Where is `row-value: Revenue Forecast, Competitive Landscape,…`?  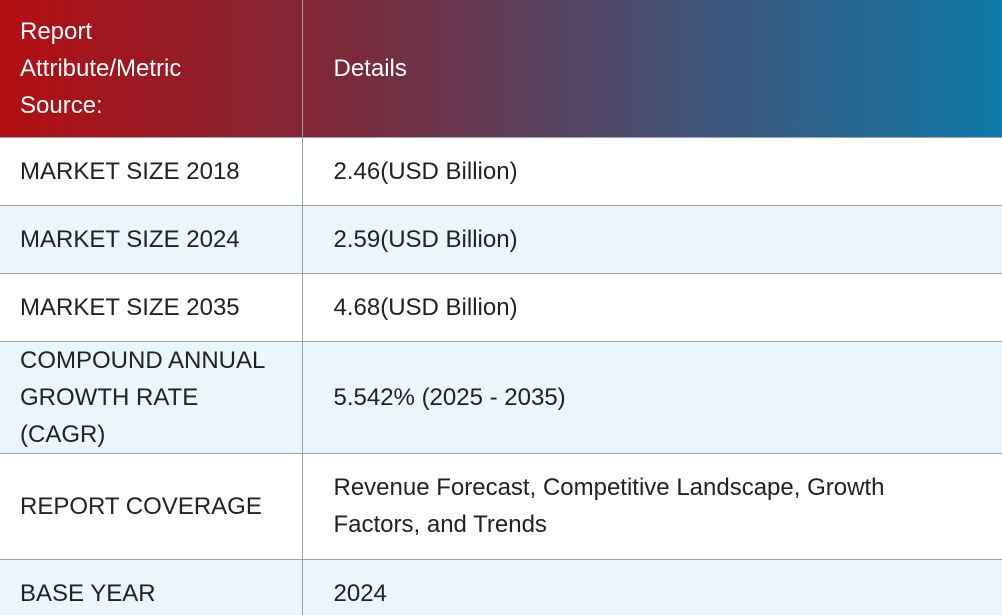
row-value: Revenue Forecast, Competitive Landscape,… is located at coordinates (652, 505).